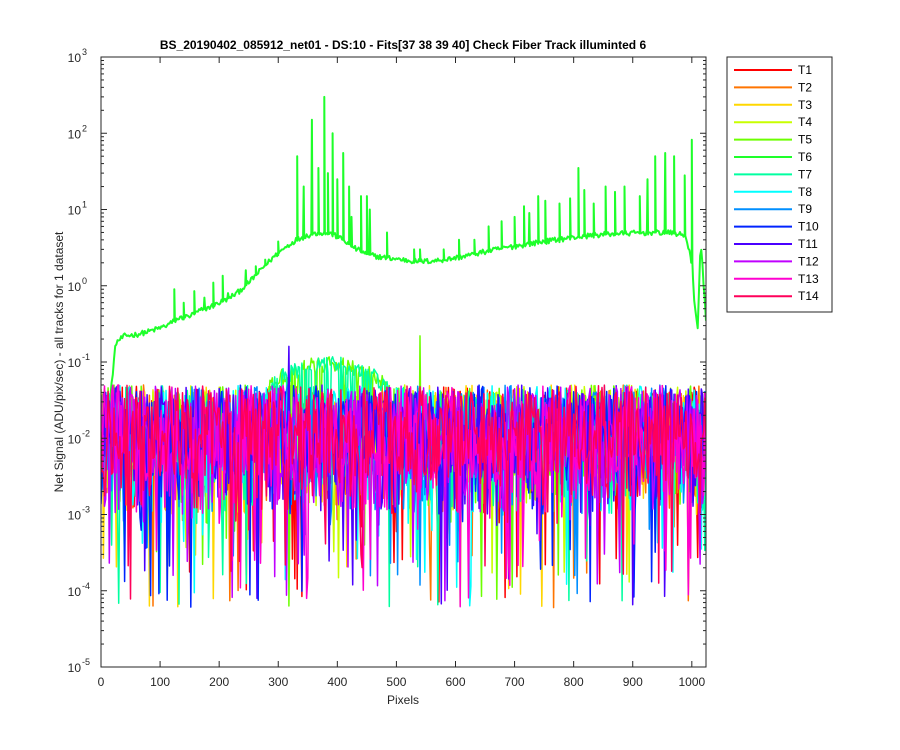 The height and width of the screenshot is (750, 900). I want to click on y-tick-label: 10 -3, so click(79, 514).